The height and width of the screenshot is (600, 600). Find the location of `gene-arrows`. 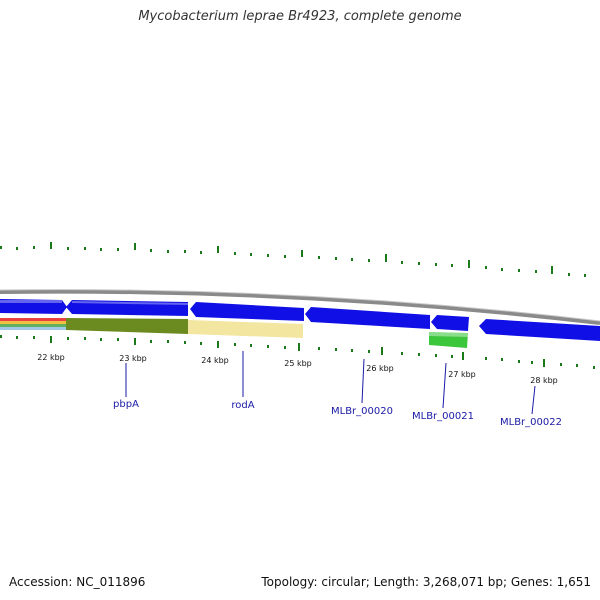

gene-arrows is located at coordinates (300, 320).